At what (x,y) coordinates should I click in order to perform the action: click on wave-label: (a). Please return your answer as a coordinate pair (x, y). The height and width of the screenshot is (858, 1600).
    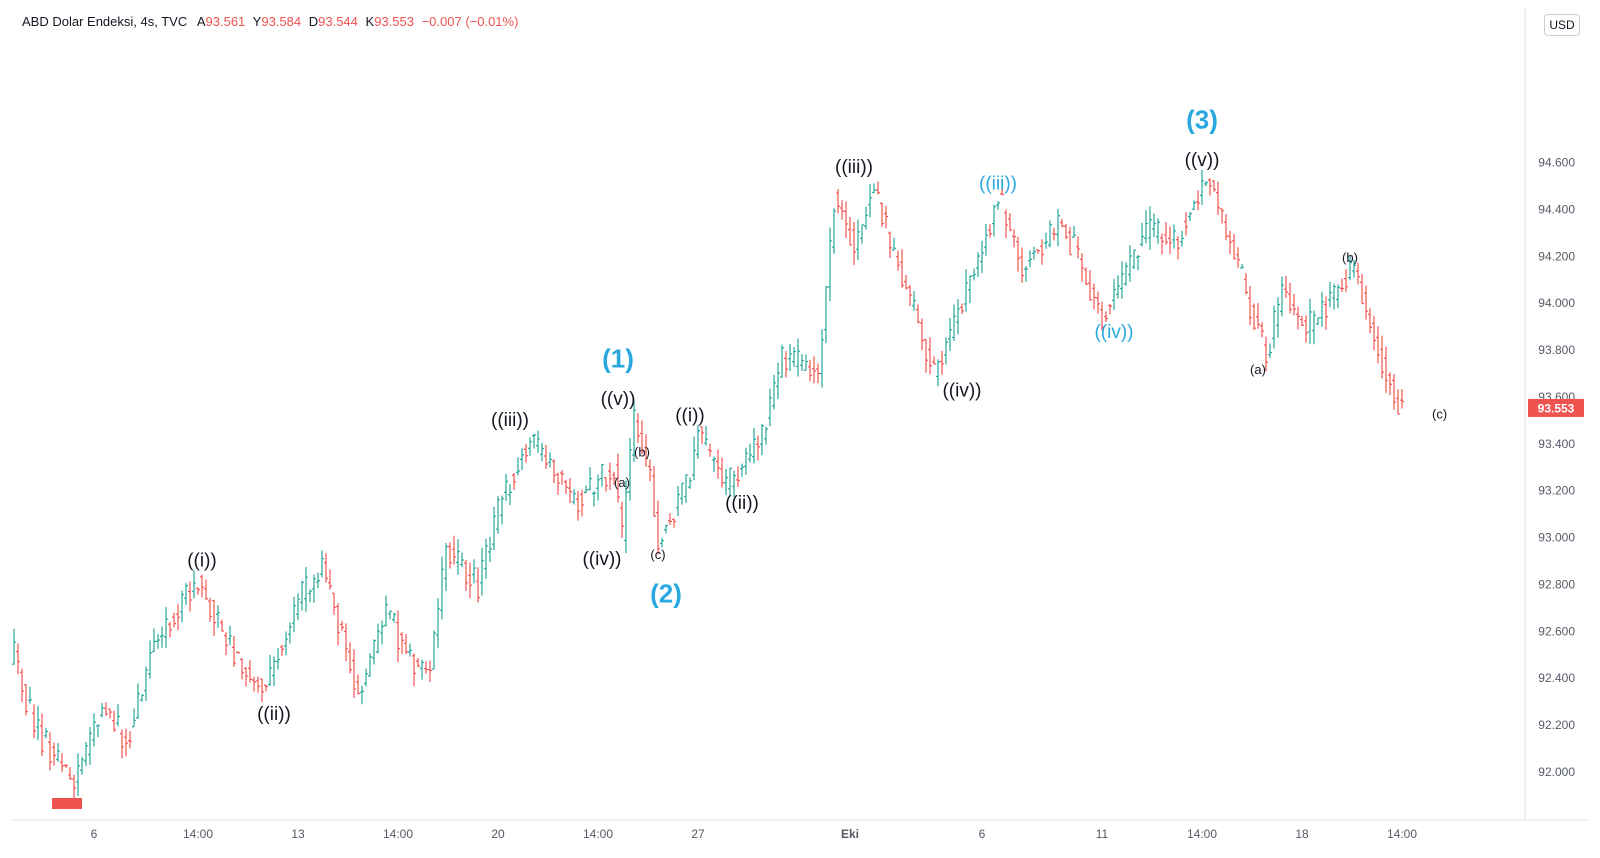
    Looking at the image, I should click on (622, 482).